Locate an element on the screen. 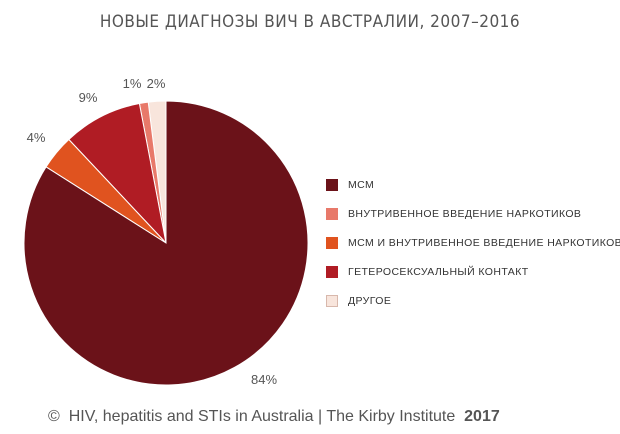 The image size is (620, 434). pie-slice-label: 1% is located at coordinates (132, 83).